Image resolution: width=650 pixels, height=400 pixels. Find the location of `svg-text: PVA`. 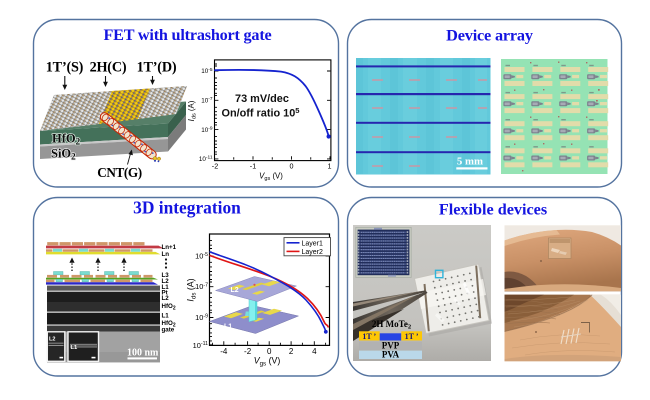

svg-text: PVA is located at coordinates (391, 355).